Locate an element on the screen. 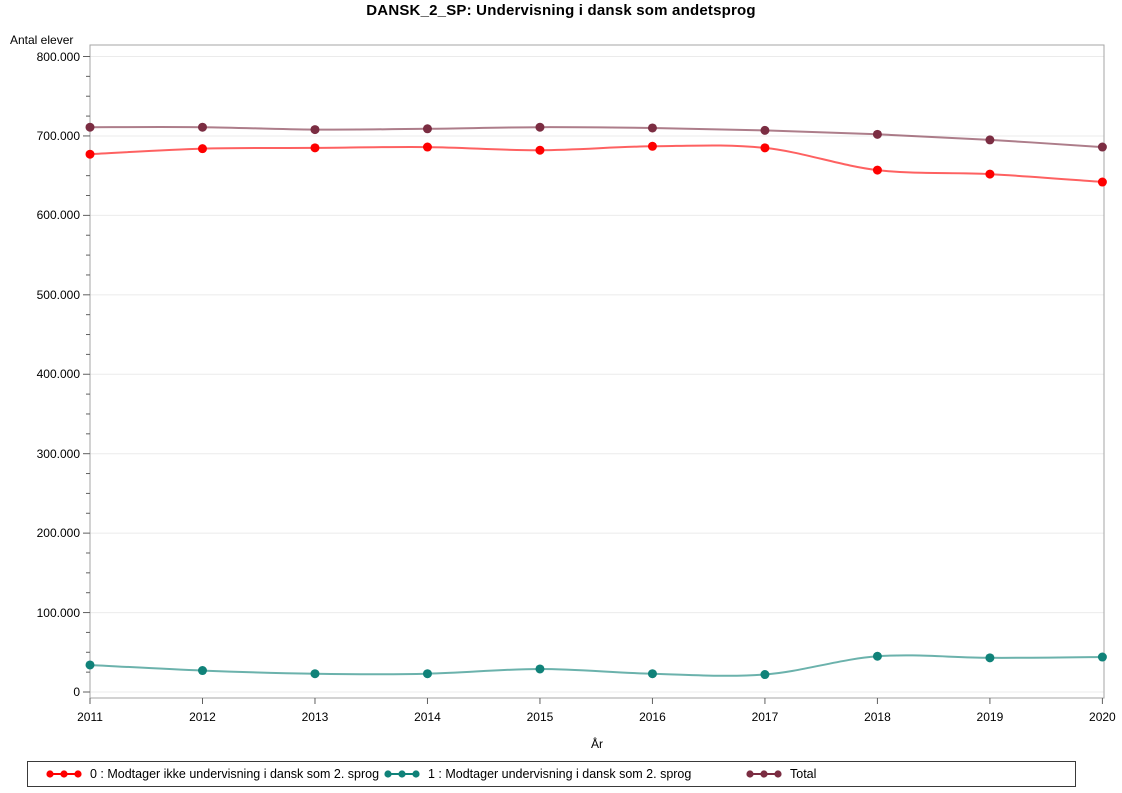 This screenshot has height=793, width=1122. y-tick-label: 600.000 is located at coordinates (58, 215).